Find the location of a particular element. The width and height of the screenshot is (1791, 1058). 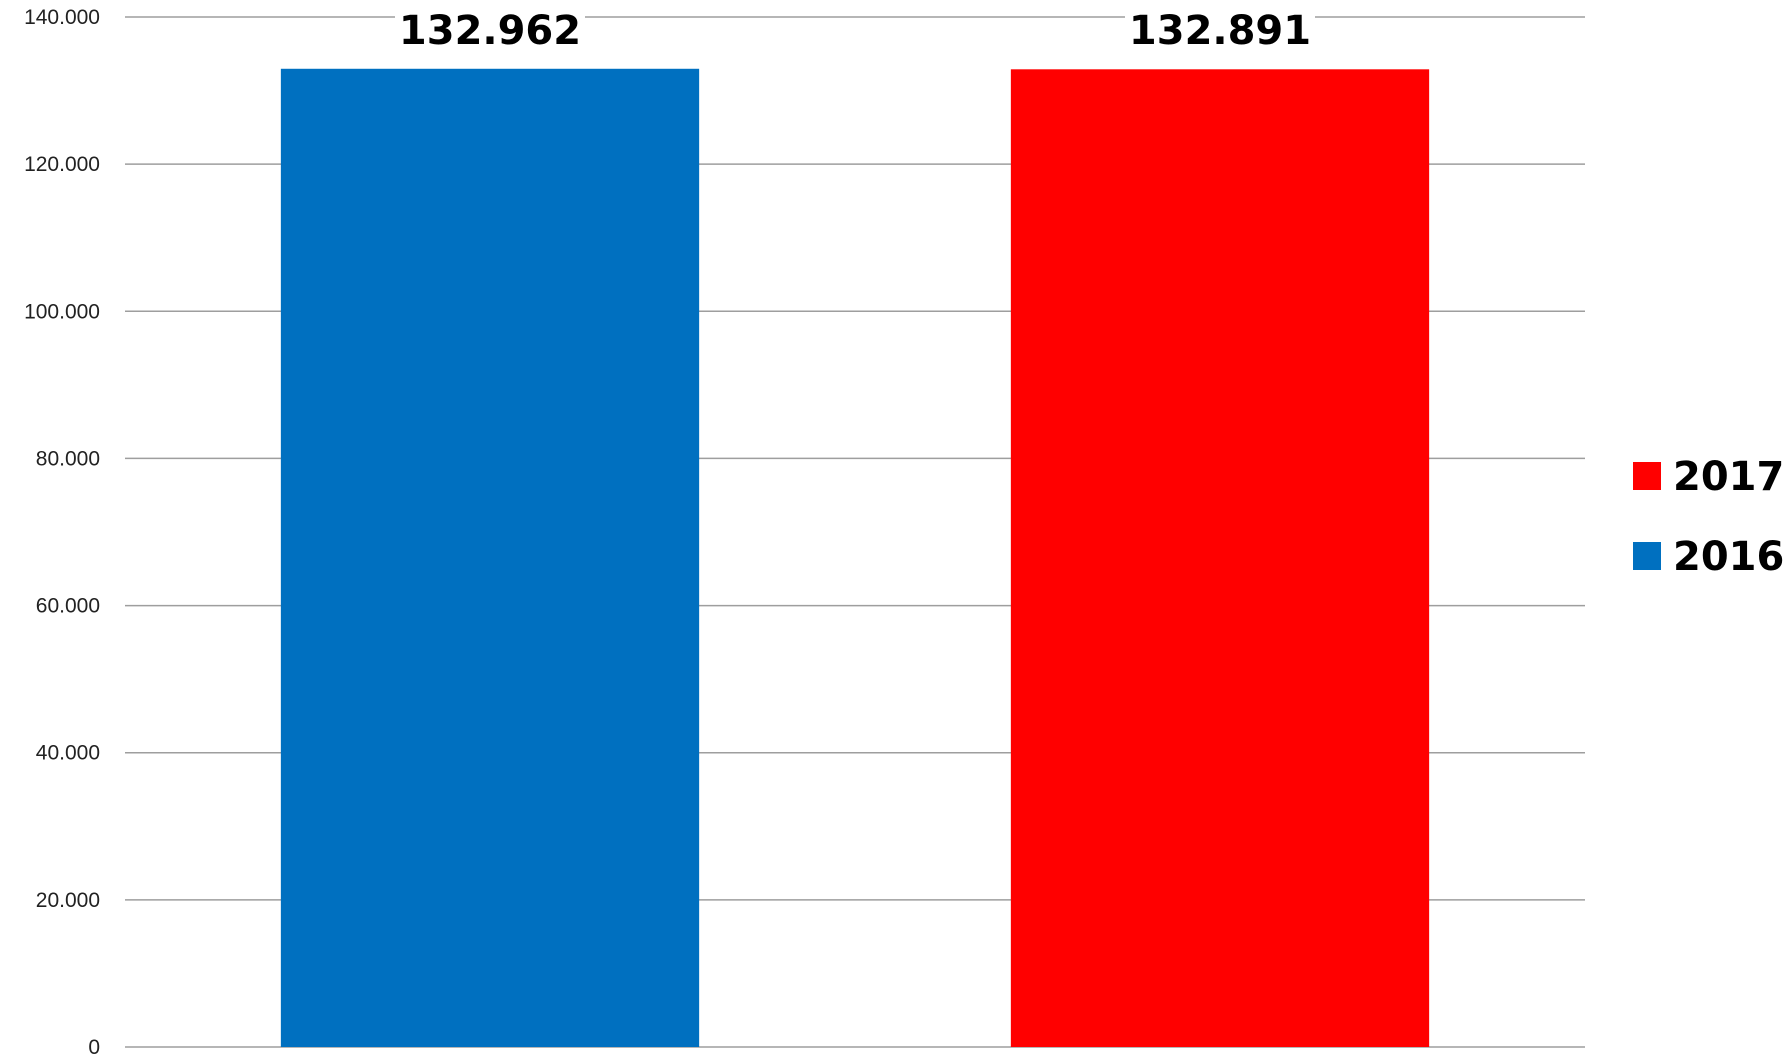

y-tick-label: 0 is located at coordinates (94, 1047).